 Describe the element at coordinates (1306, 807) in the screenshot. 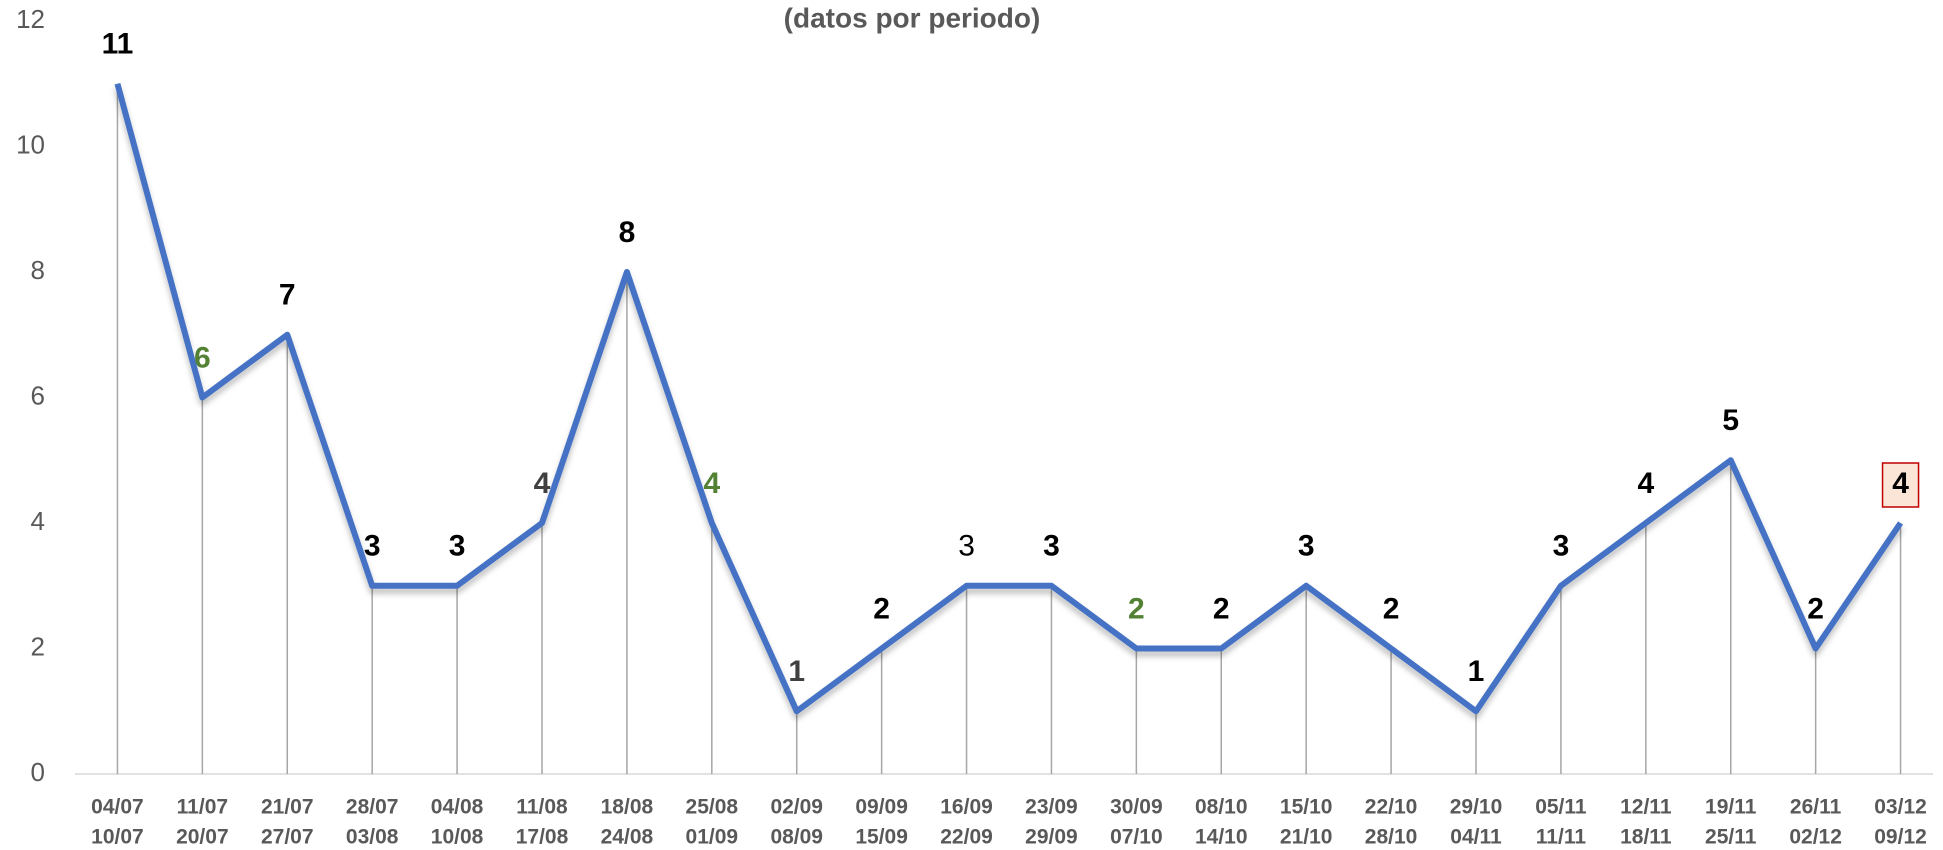

I see `x-tick-label: 15/10` at that location.